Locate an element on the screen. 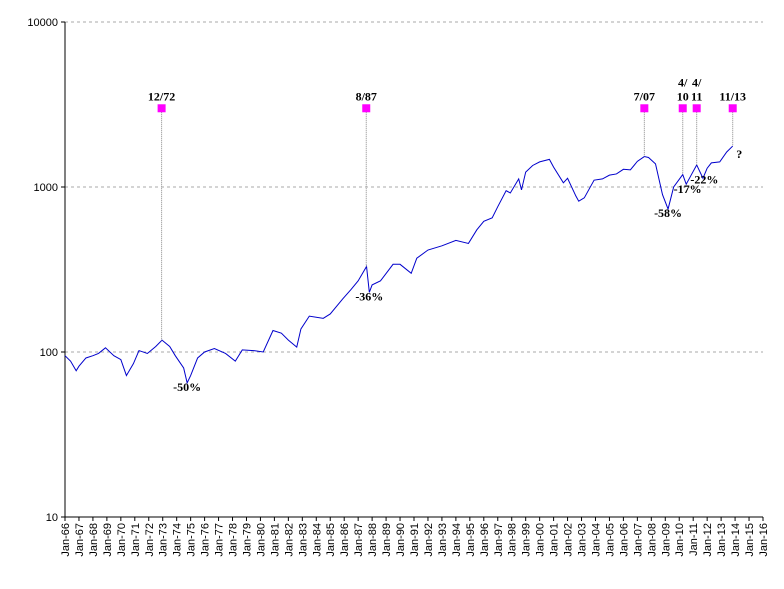 The width and height of the screenshot is (784, 589). x-tick-label: Jan-70 is located at coordinates (122, 540).